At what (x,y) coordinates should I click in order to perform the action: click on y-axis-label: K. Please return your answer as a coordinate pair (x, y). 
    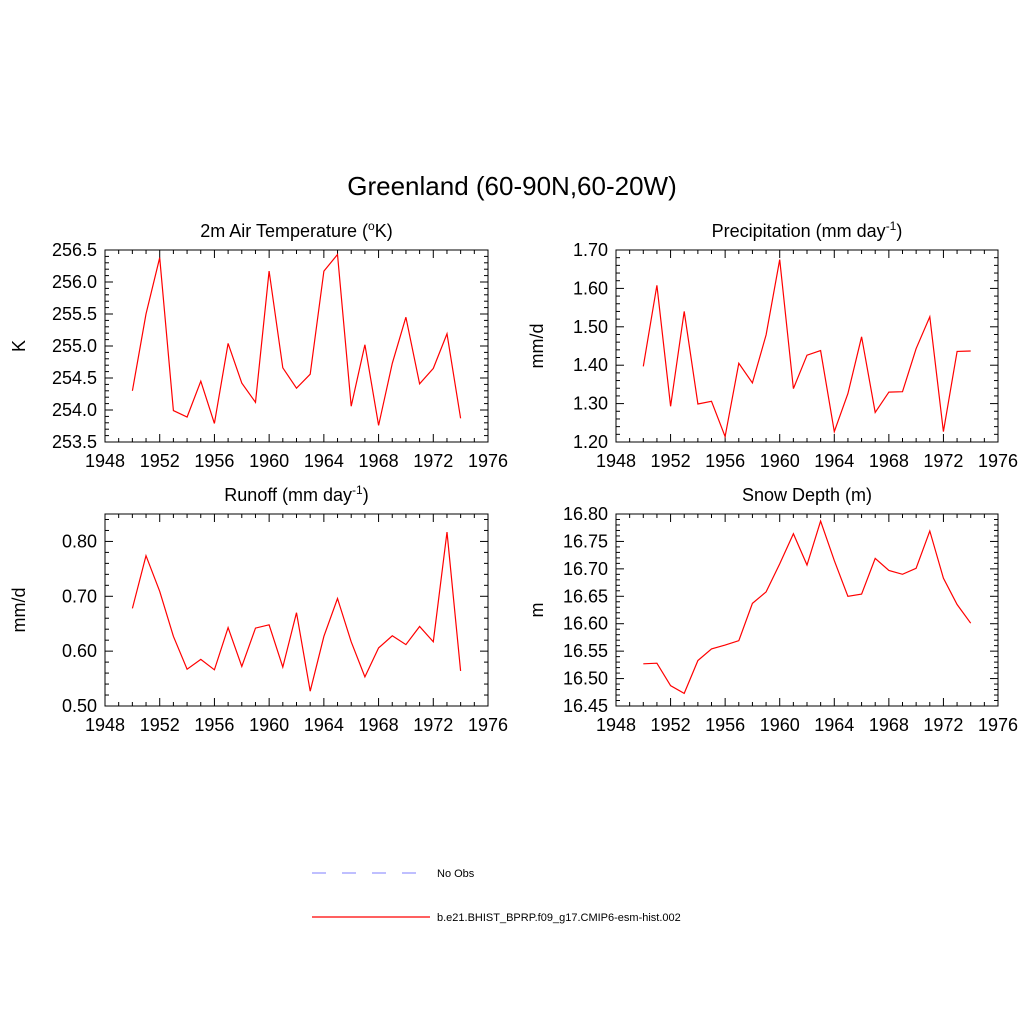
    Looking at the image, I should click on (19, 346).